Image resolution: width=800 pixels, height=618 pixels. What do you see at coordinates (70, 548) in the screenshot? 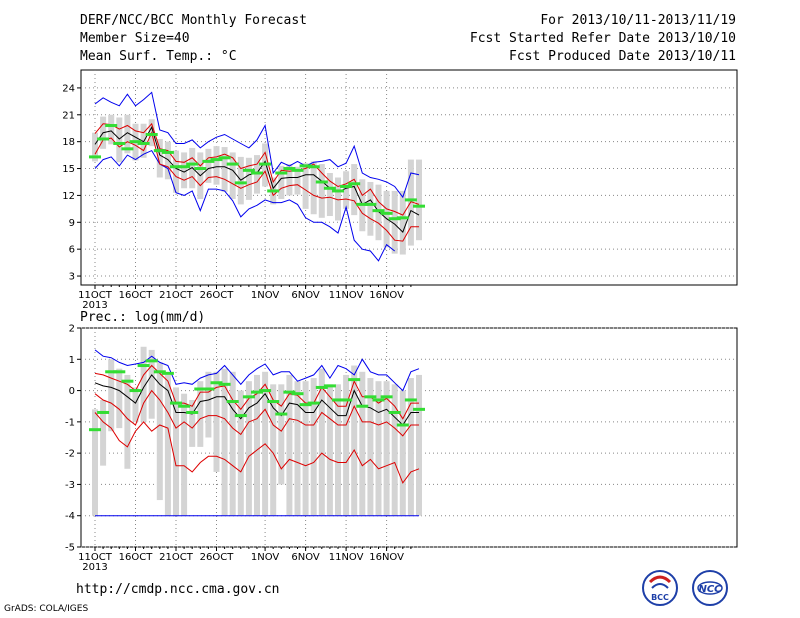
I see `y-tick-label: -5` at bounding box center [70, 548].